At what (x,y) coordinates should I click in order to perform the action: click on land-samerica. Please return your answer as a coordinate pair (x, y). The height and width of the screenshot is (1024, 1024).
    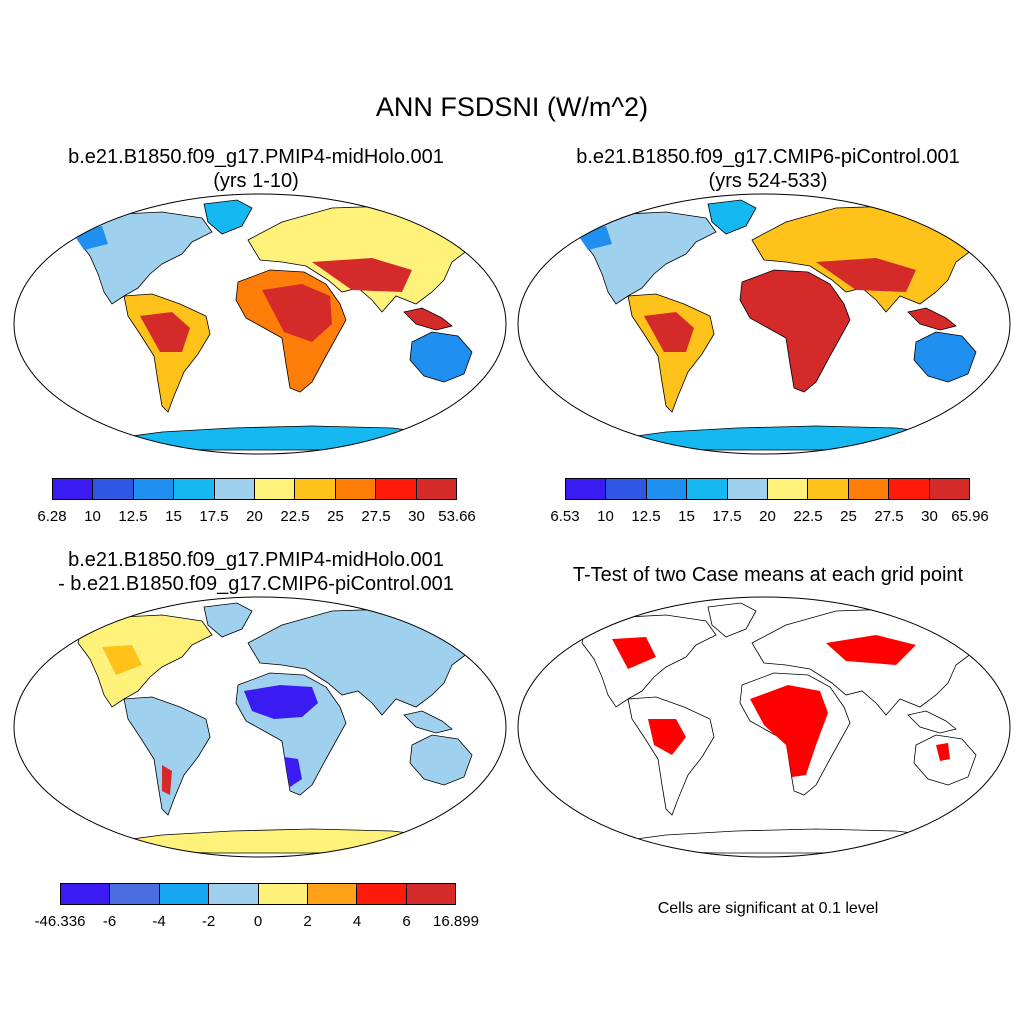
    Looking at the image, I should click on (671, 756).